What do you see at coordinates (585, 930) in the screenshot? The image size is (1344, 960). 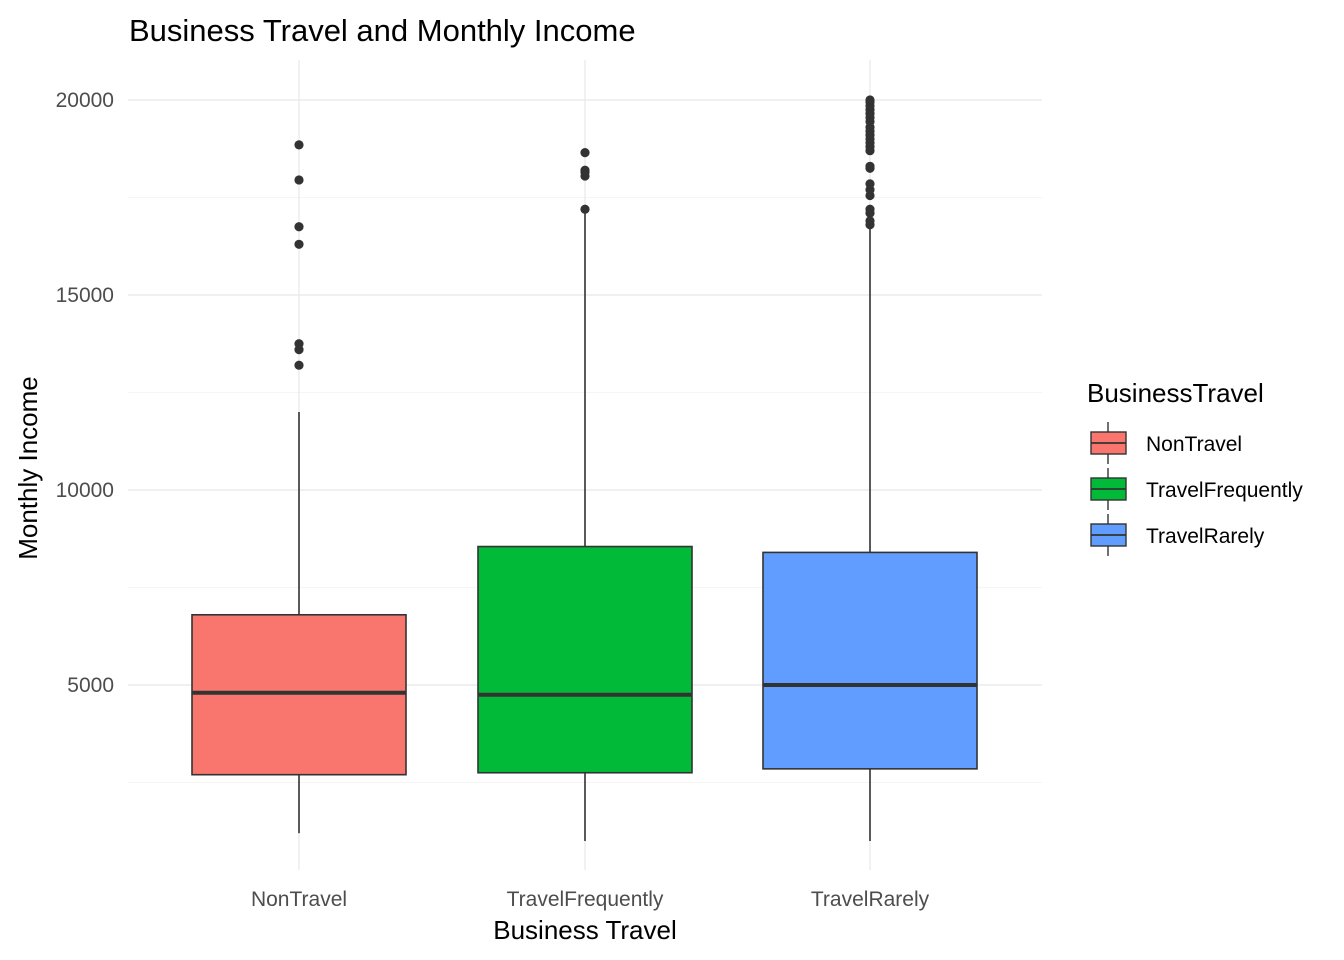 I see `x-axis-title: Business Travel` at bounding box center [585, 930].